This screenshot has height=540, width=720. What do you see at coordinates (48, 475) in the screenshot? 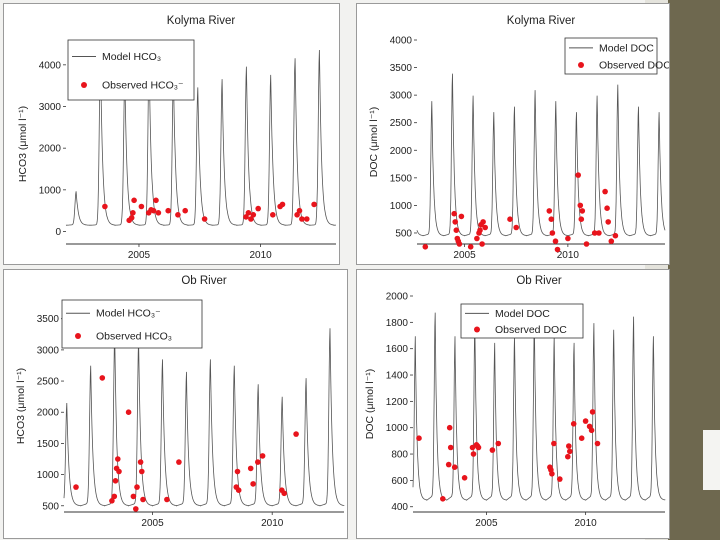
I see `ob-hco3-ytick-label: 1000` at bounding box center [48, 475].